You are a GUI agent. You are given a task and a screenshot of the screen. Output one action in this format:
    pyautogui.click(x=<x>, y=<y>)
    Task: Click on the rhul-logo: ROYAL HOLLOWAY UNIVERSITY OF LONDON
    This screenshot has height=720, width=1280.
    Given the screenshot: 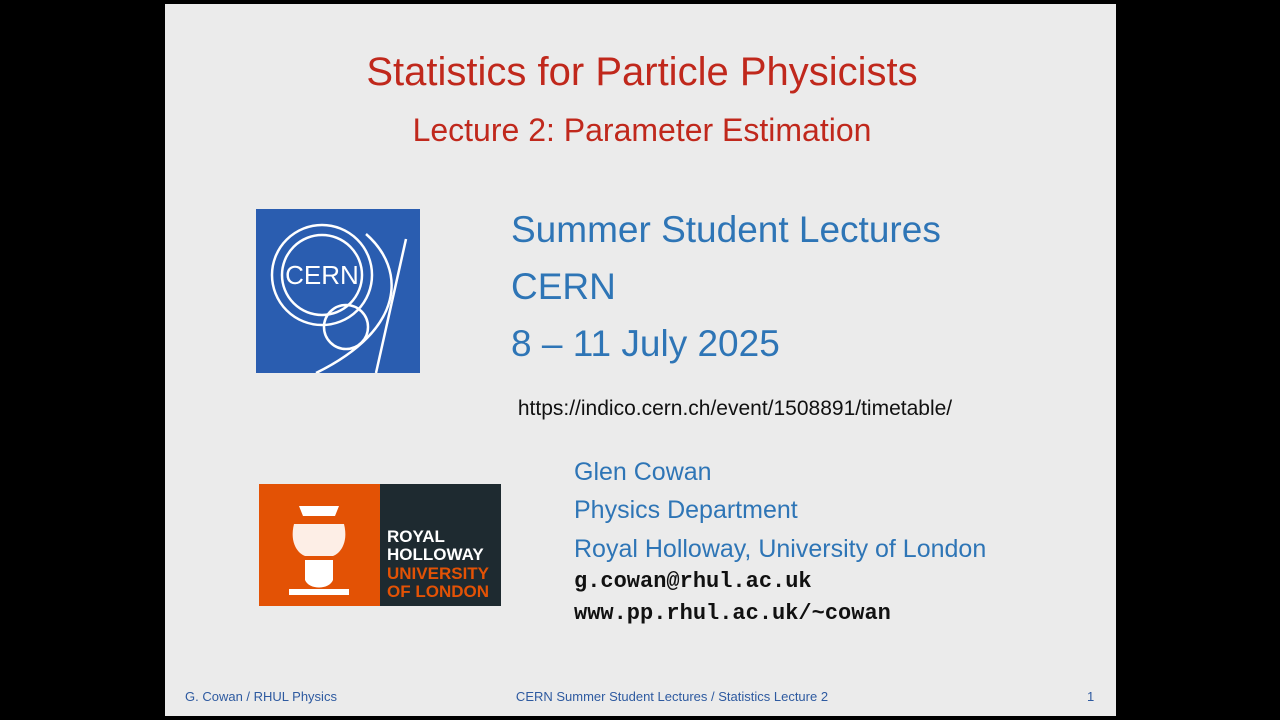 What is the action you would take?
    pyautogui.click(x=380, y=545)
    